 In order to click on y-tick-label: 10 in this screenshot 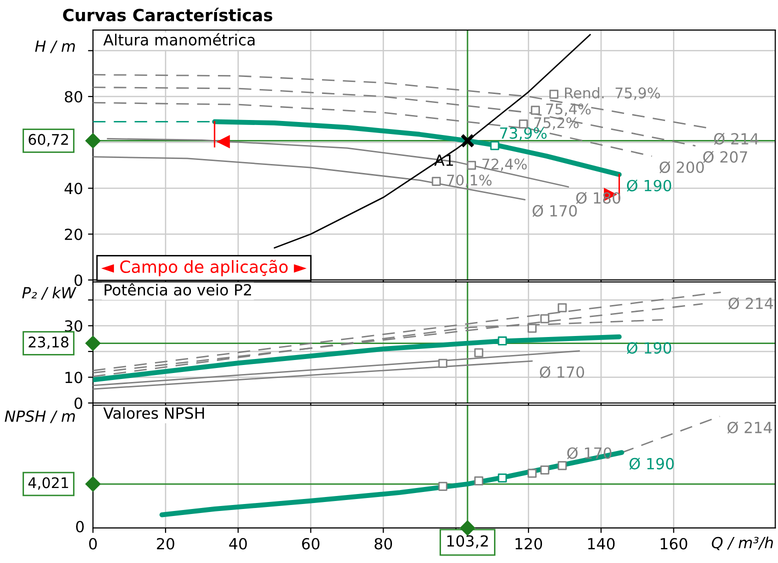, I will do `click(73, 378)`.